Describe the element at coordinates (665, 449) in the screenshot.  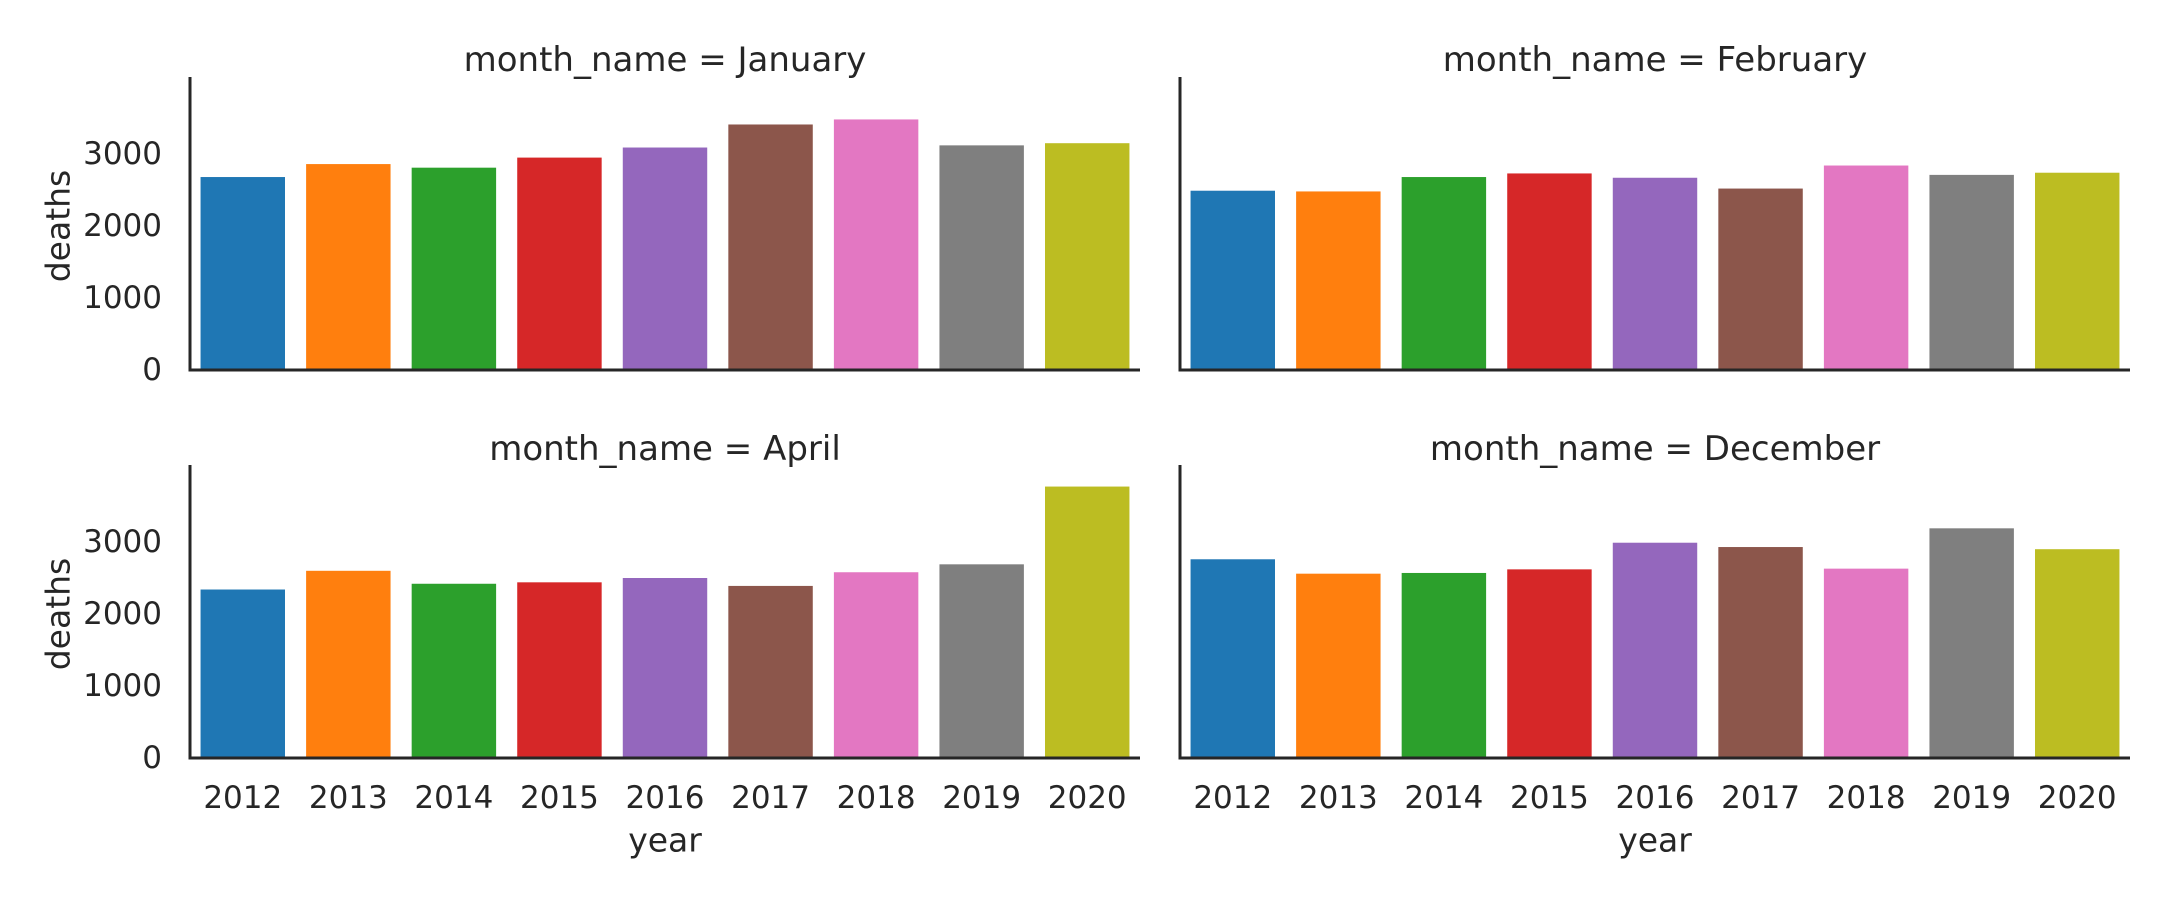
I see `panel-title: month_name = April` at that location.